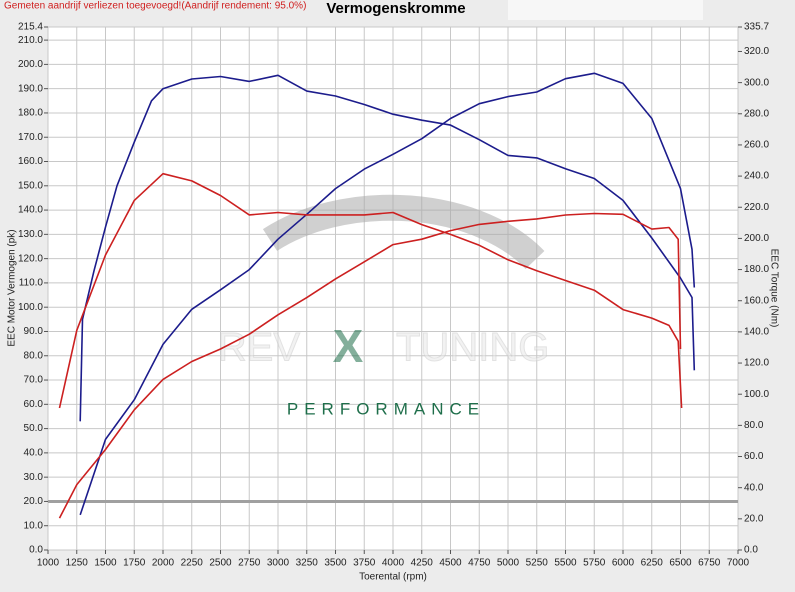 The height and width of the screenshot is (592, 795). I want to click on y-tick-label: 215.4, so click(30, 27).